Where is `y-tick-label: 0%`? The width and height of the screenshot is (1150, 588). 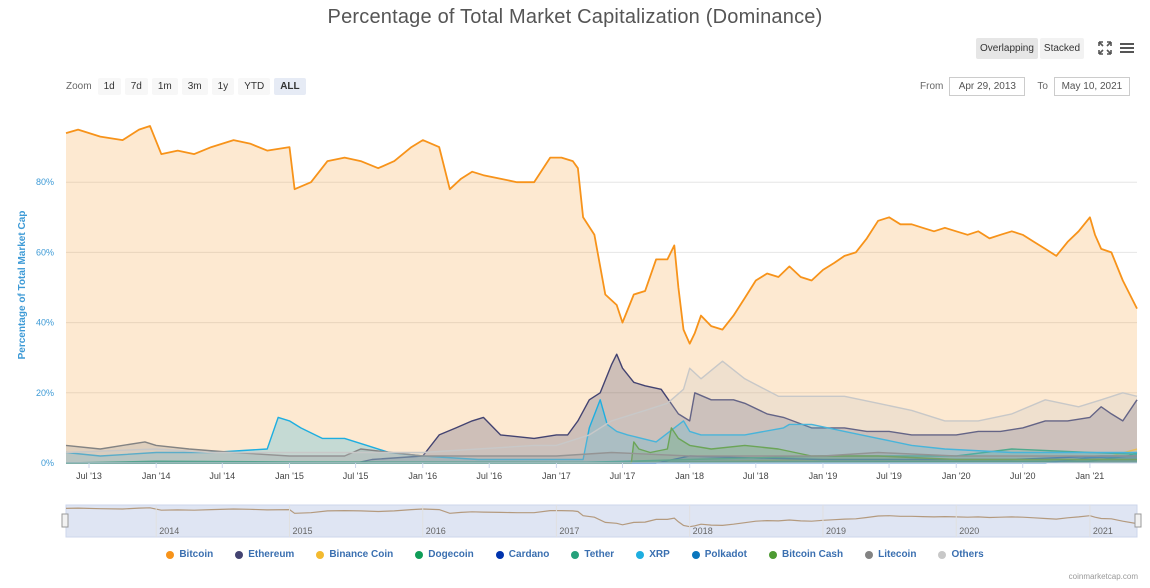 y-tick-label: 0% is located at coordinates (47, 463).